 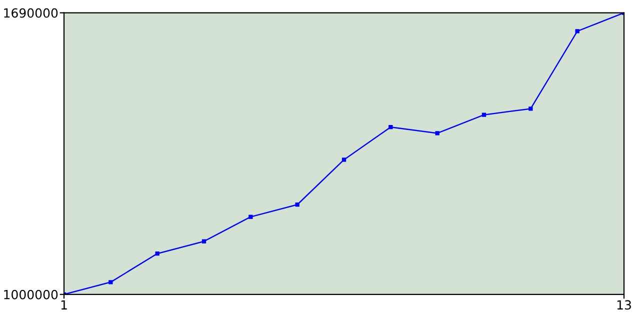 I want to click on y-tick-label: 1000000, so click(x=31, y=295).